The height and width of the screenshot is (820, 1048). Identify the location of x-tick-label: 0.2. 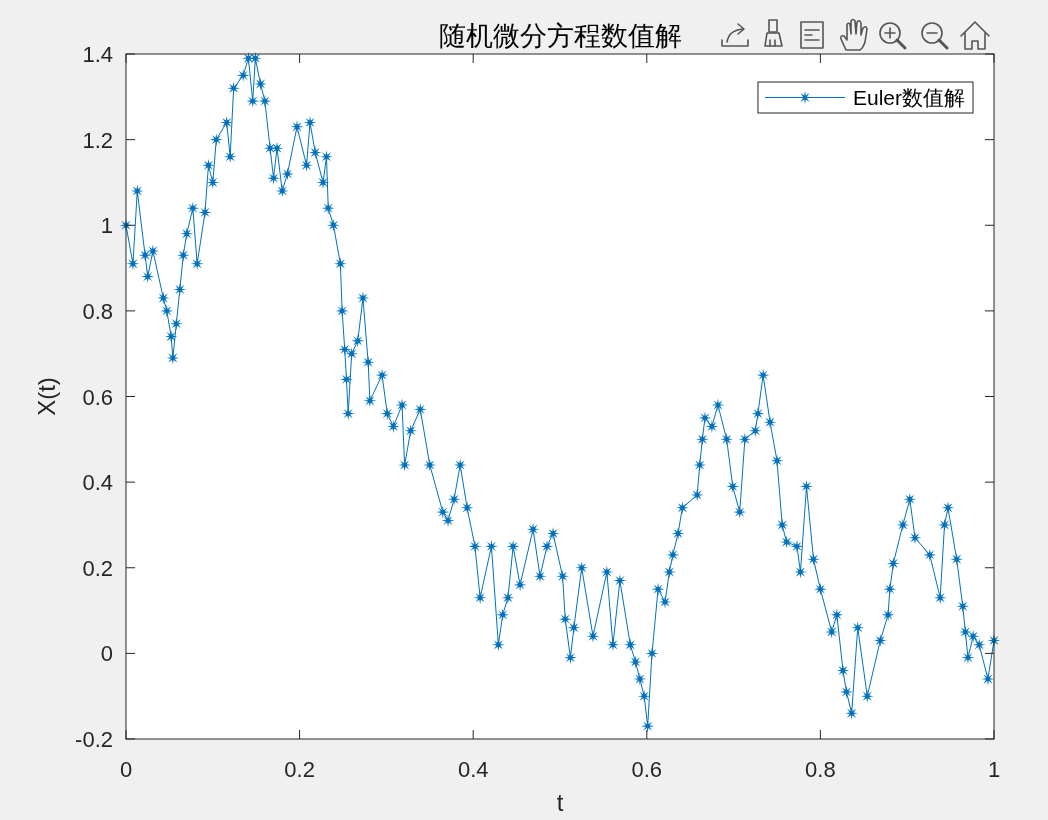
(299, 769).